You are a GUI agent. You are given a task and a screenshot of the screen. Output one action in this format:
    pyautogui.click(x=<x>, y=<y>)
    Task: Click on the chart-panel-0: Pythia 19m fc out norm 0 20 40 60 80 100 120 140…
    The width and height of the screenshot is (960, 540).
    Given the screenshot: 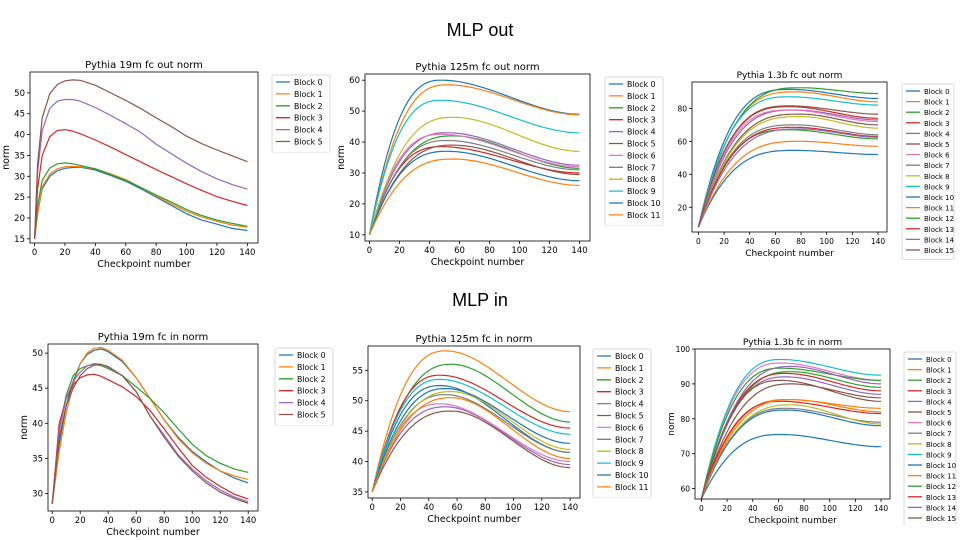 What is the action you would take?
    pyautogui.click(x=166, y=165)
    